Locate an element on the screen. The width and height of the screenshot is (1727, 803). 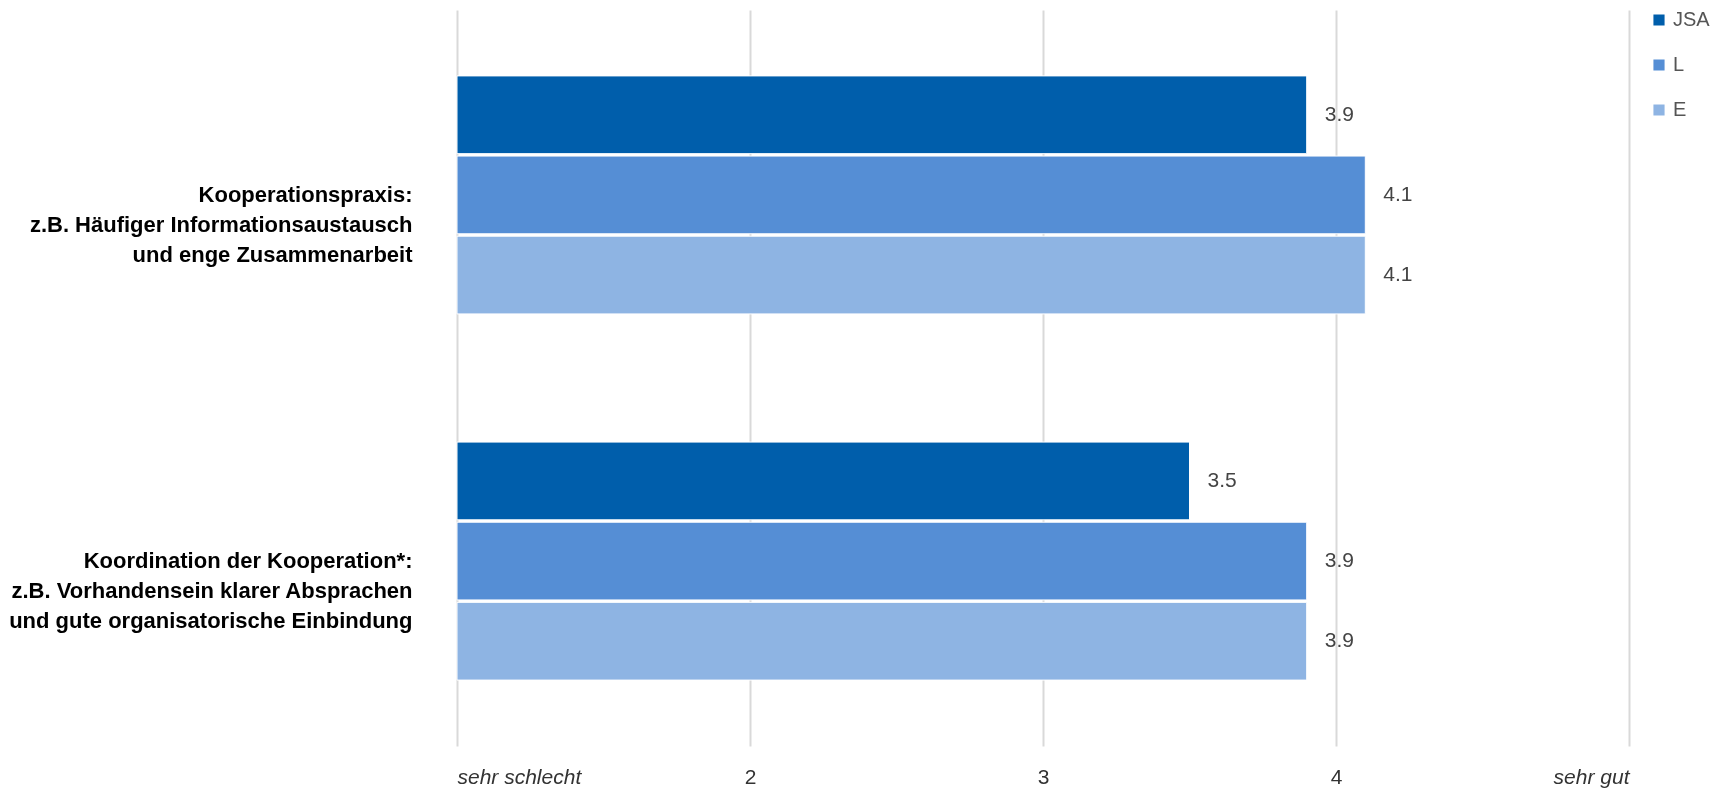
x-tick-label: 3 is located at coordinates (1043, 776).